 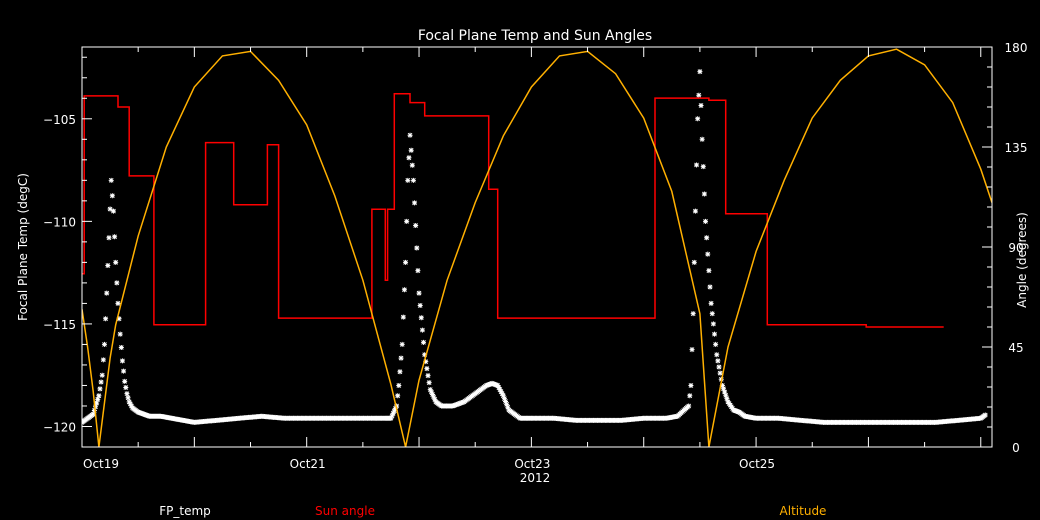 What do you see at coordinates (757, 464) in the screenshot?
I see `x-tick-label: Oct25` at bounding box center [757, 464].